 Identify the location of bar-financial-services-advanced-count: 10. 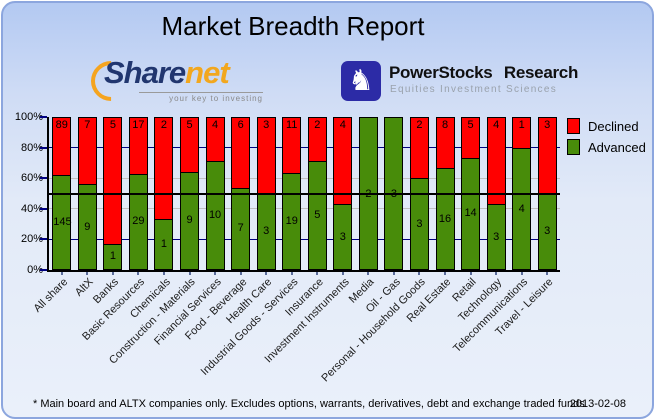
(215, 215).